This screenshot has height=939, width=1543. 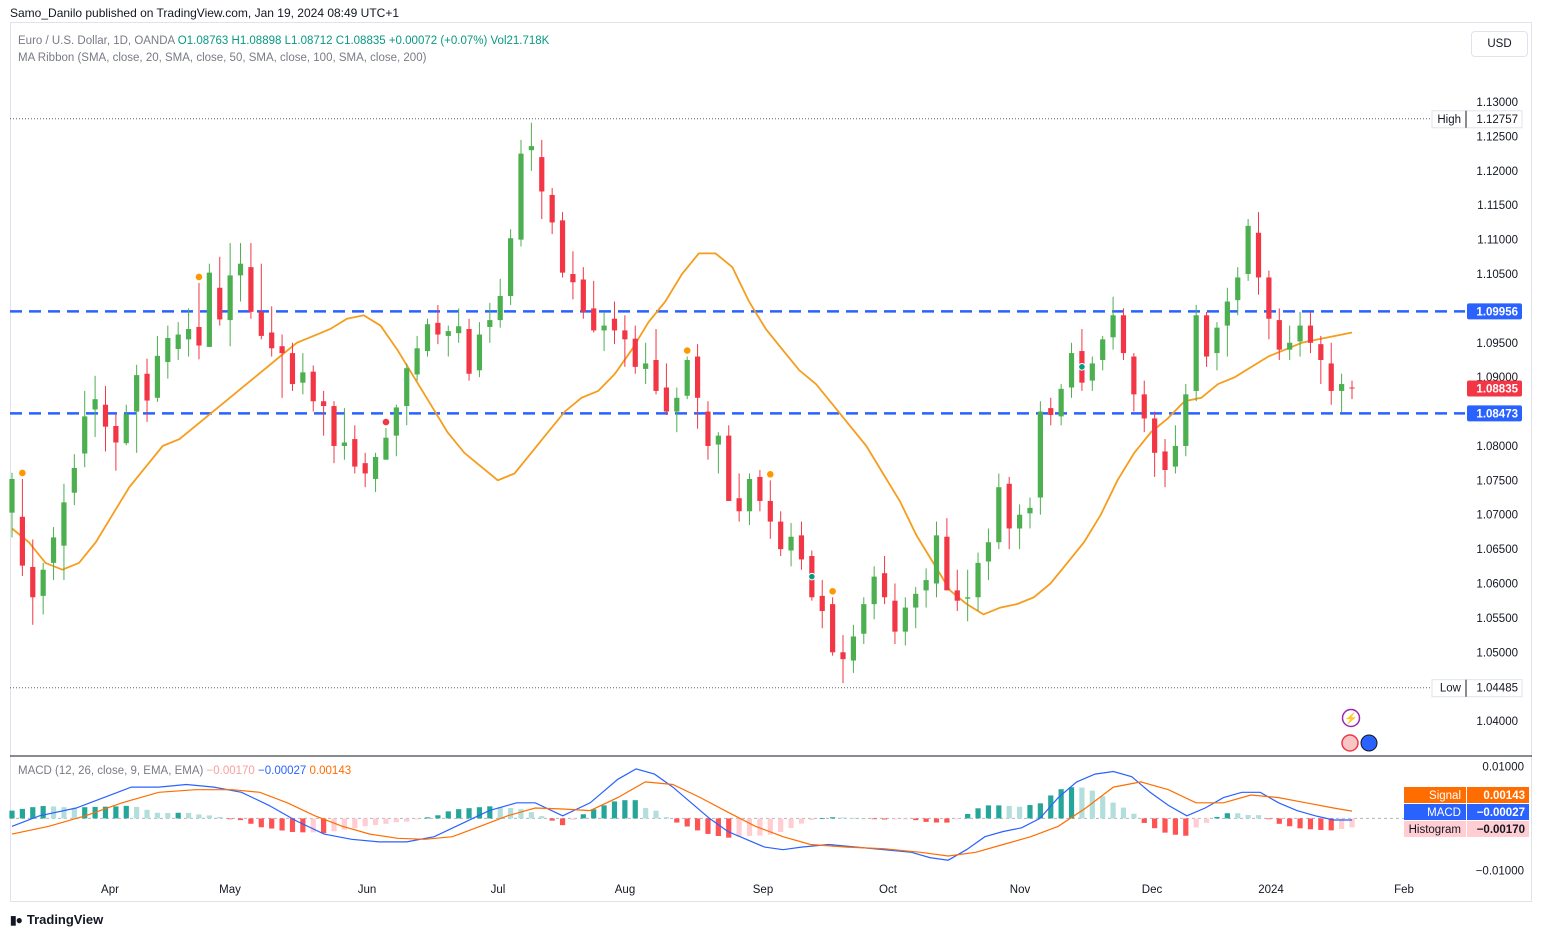 What do you see at coordinates (96, 41) in the screenshot?
I see `symbol-name: Euro / U.S. Dollar, 1D, OANDA` at bounding box center [96, 41].